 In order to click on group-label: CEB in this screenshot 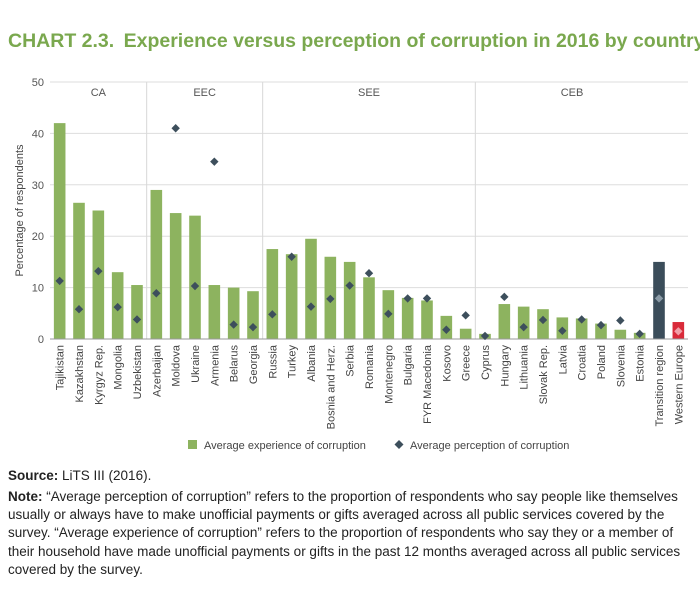, I will do `click(572, 93)`.